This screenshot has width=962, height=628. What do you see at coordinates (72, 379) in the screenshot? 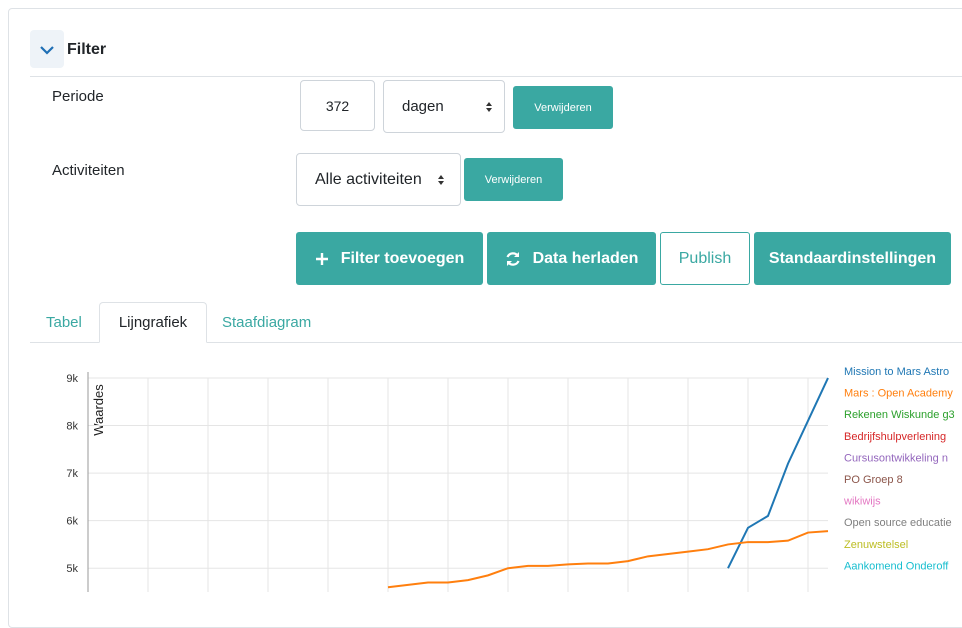
I see `y-tick-label: 9k` at bounding box center [72, 379].